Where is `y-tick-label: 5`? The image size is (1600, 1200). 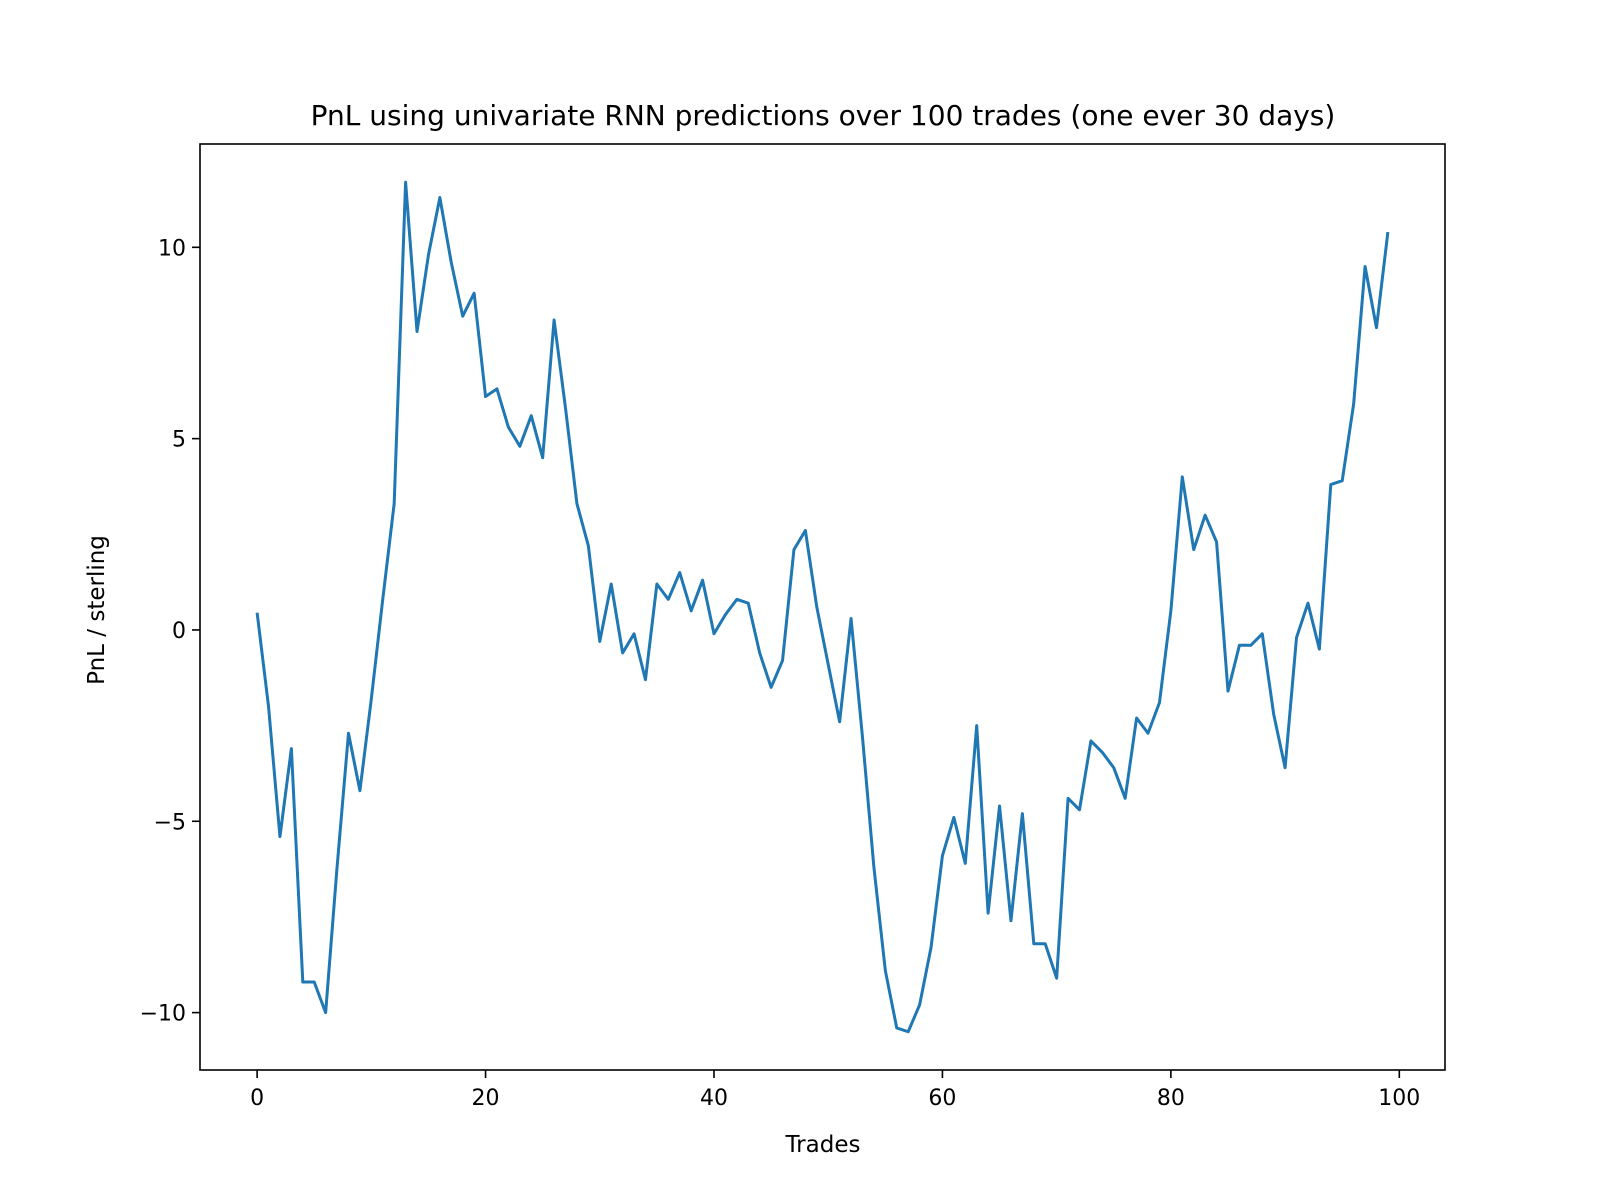
y-tick-label: 5 is located at coordinates (179, 440).